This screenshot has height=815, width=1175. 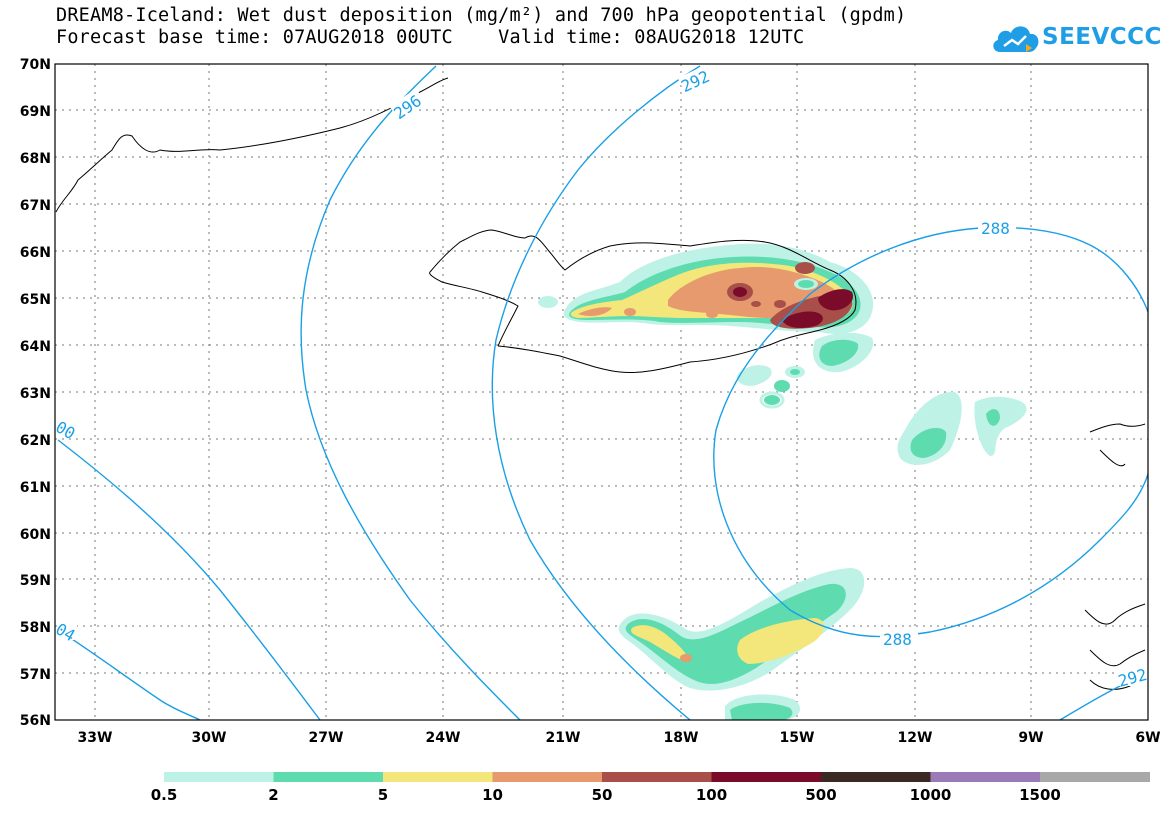 I want to click on lat-label: 58N, so click(x=35, y=628).